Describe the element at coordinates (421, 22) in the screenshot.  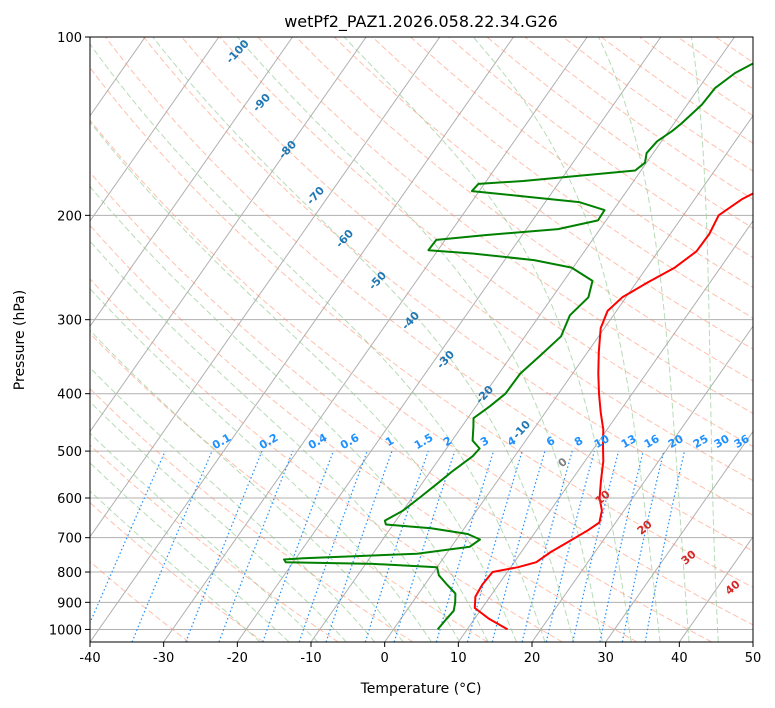
I see `chart-title: wetPf2_PAZ1.2026.058.22.34.G26` at that location.